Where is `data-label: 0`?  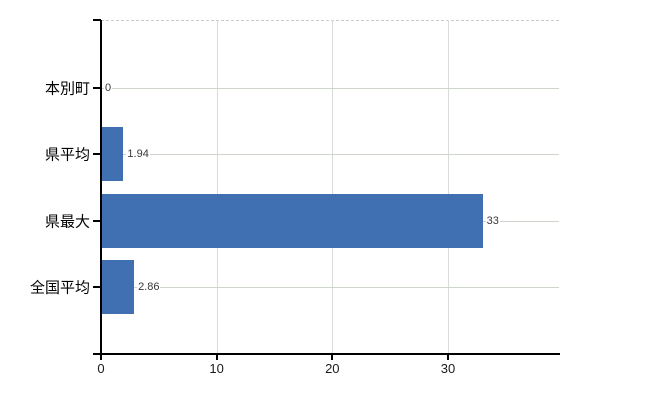
data-label: 0 is located at coordinates (108, 87).